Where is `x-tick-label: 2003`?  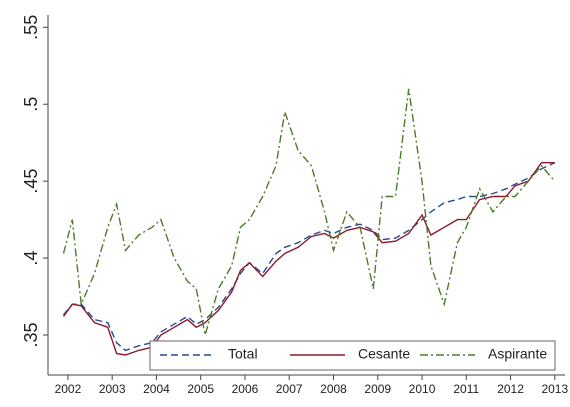 x-tick-label: 2003 is located at coordinates (112, 389).